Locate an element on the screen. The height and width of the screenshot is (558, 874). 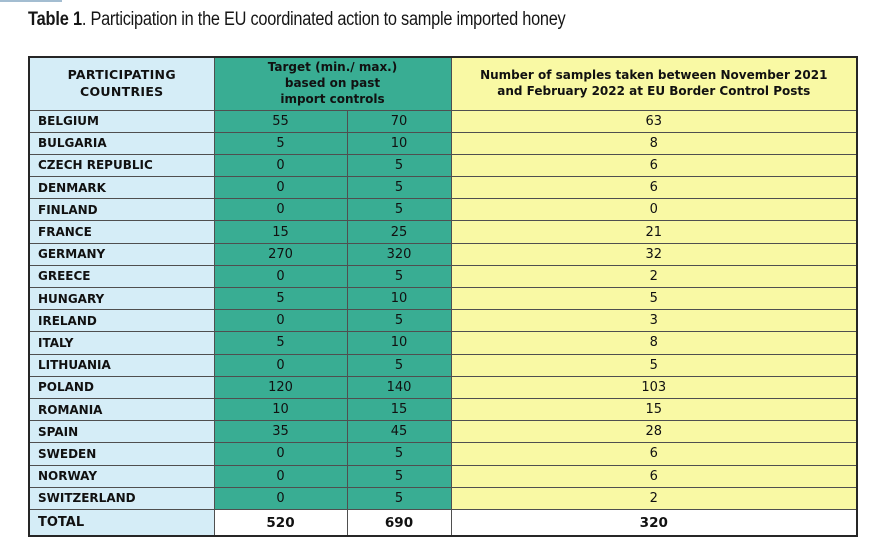
table-row: ITALY 5 10 8 is located at coordinates (443, 343).